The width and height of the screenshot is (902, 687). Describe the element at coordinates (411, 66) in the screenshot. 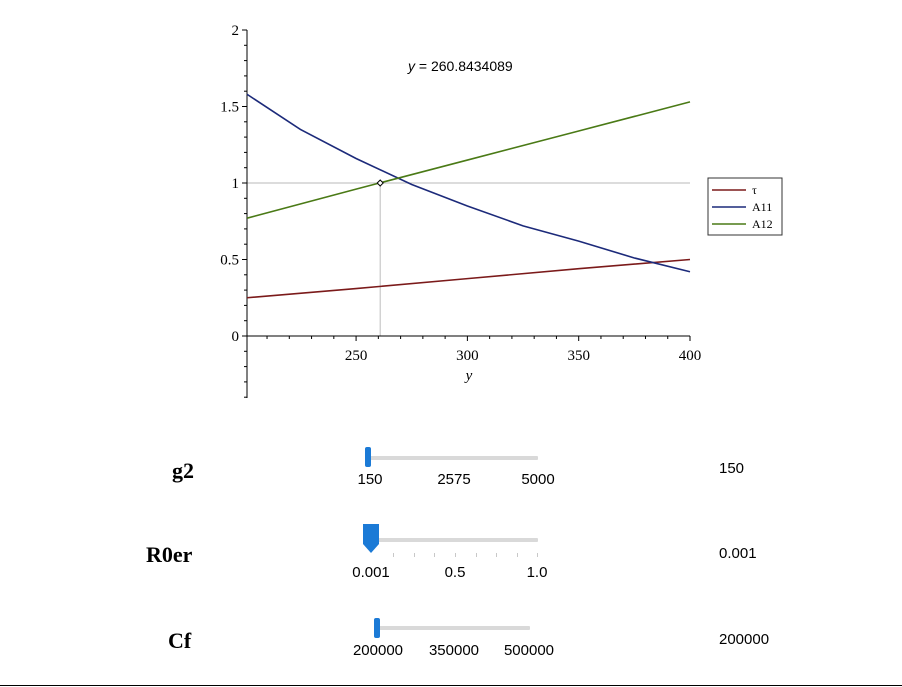

I see `annotation-var: y` at that location.